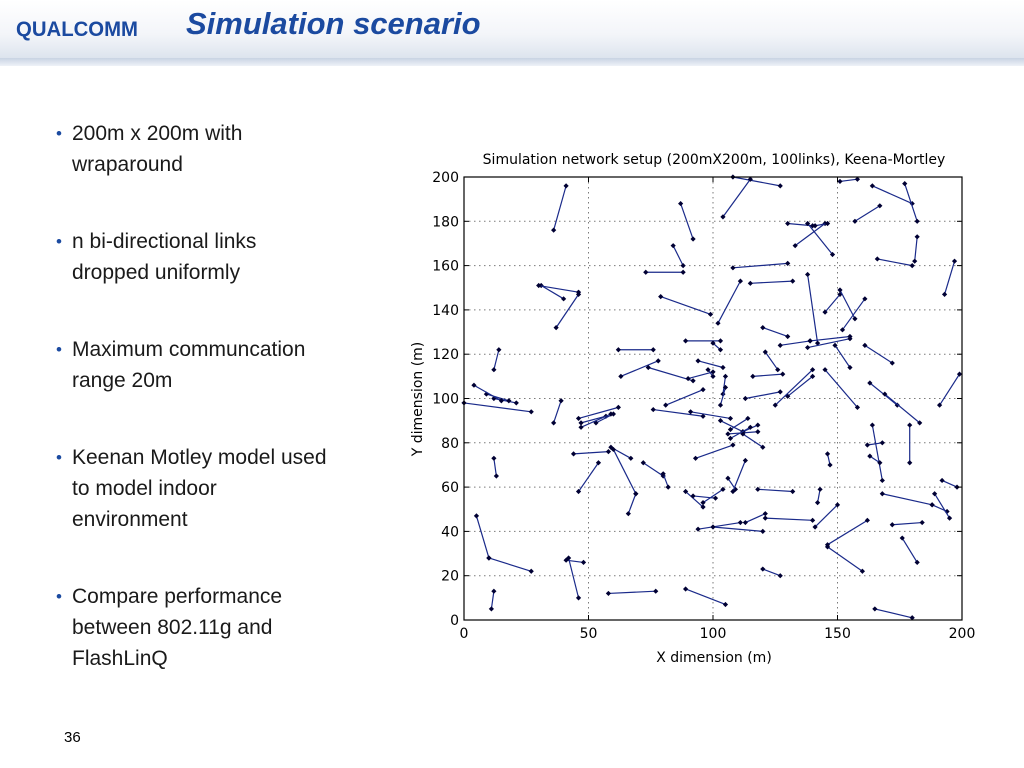 This screenshot has width=1024, height=768. Describe the element at coordinates (226, 149) in the screenshot. I see `bullet-item: • 200m x 200m with wraparound` at that location.